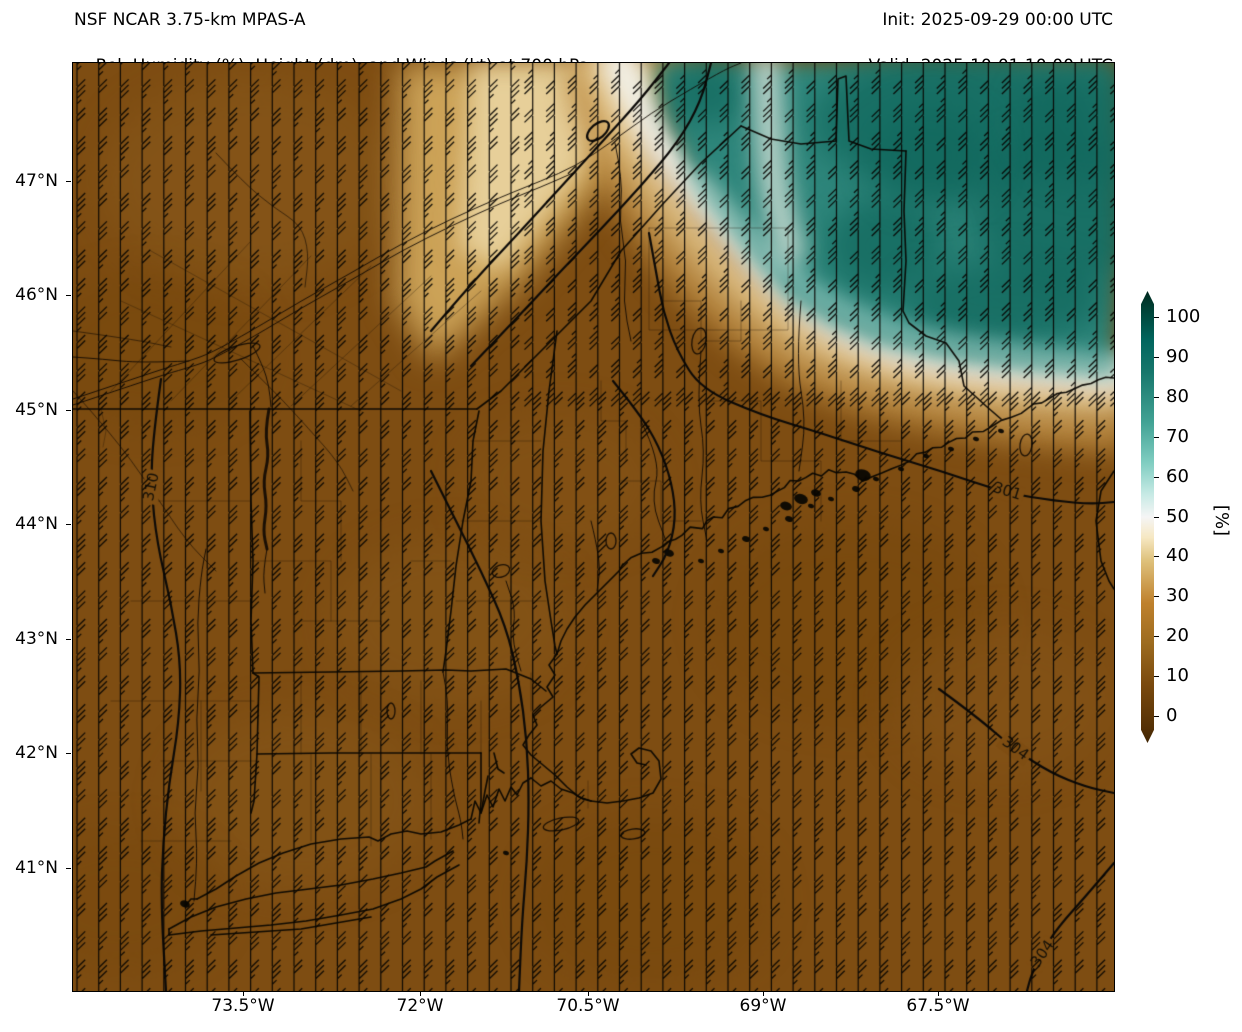 The image size is (1242, 1032). Describe the element at coordinates (1177, 636) in the screenshot. I see `colorbar-tick-label: 20` at that location.